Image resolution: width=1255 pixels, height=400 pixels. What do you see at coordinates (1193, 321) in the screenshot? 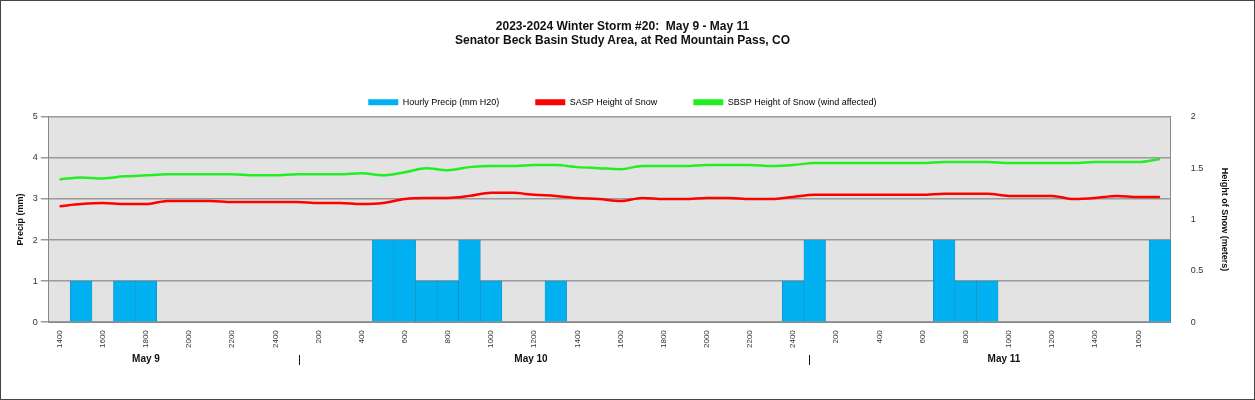
I see `y2-tick-label: 0` at bounding box center [1193, 321].